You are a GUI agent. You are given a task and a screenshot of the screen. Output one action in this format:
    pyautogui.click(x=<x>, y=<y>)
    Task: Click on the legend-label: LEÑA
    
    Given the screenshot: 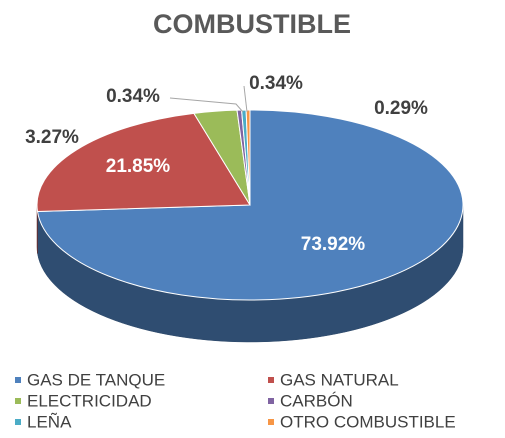 What is the action you would take?
    pyautogui.click(x=49, y=421)
    